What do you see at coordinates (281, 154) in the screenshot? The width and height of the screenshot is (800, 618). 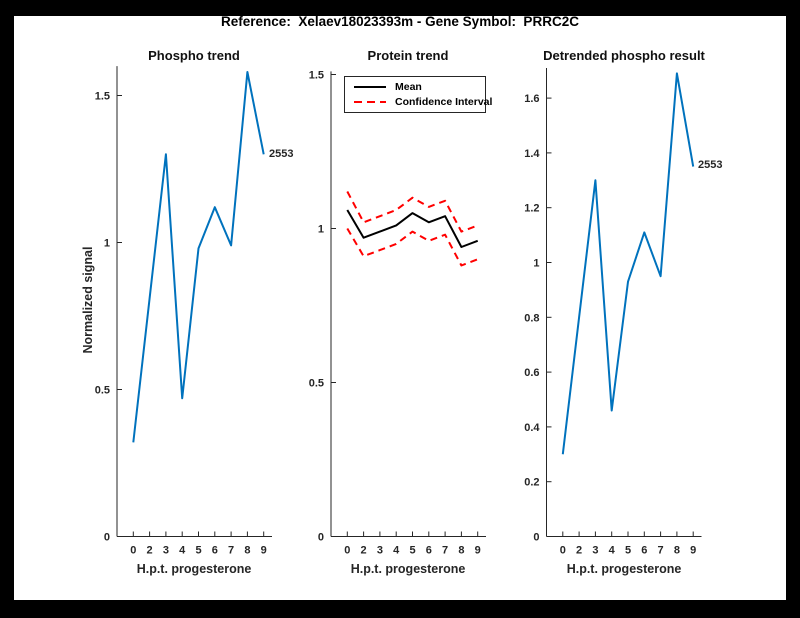 I see `subplot1-end-label: 2553` at bounding box center [281, 154].